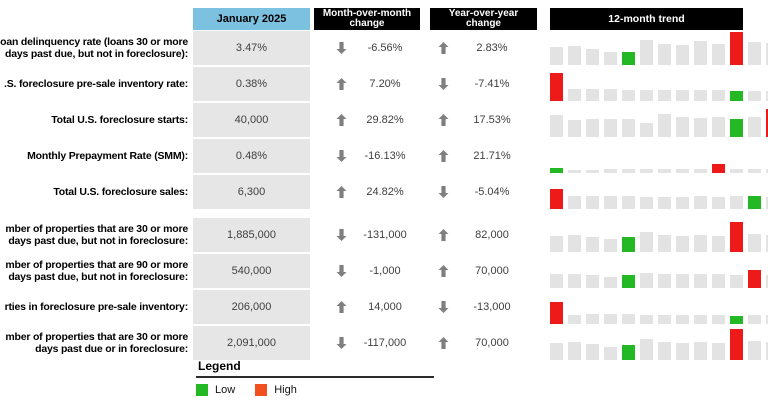 This screenshot has width=768, height=403. I want to click on current-value-cell: 540,000, so click(251, 271).